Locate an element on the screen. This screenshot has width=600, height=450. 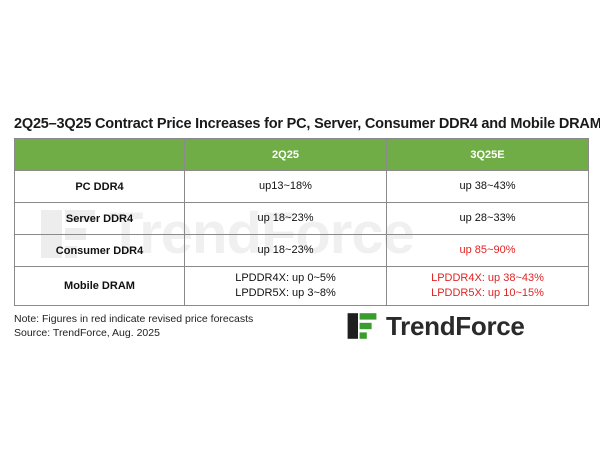
cell-line: LPDDR4X: up 0~5% is located at coordinates (285, 278).